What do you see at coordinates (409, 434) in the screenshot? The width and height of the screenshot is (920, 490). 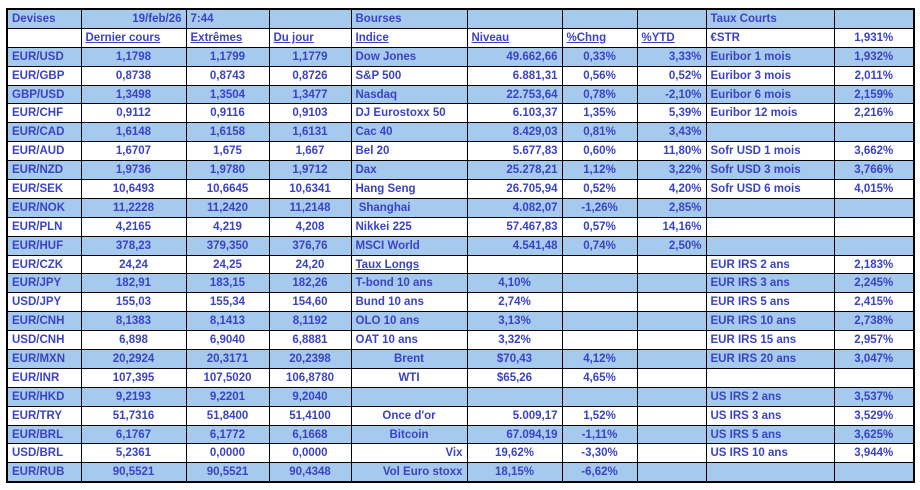 I see `index-name-cell: Bitcoin` at bounding box center [409, 434].